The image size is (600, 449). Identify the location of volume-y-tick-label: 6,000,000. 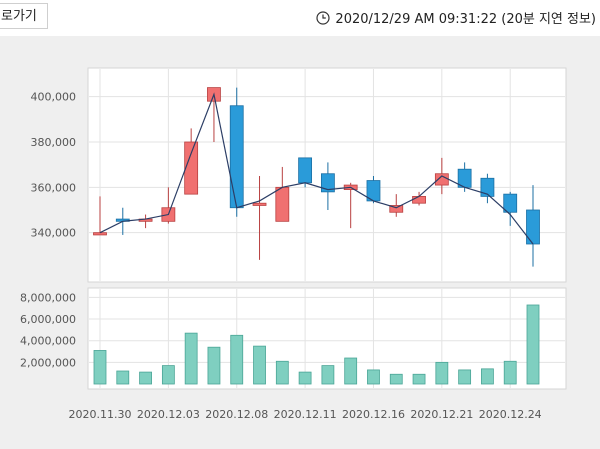
(48, 319).